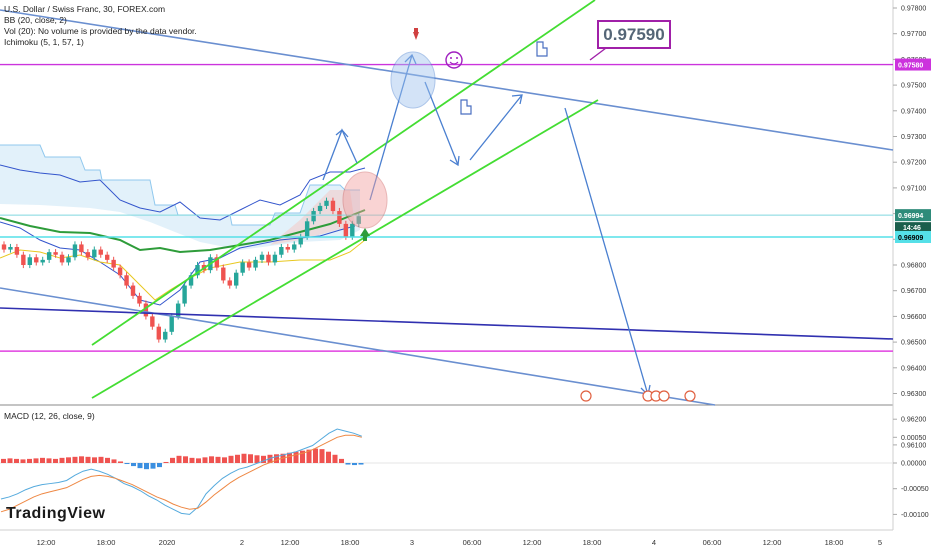 This screenshot has height=550, width=932. Describe the element at coordinates (85, 9) in the screenshot. I see `legend-title: U.S. Dollar / Swiss Franc, 30, FOREX.com` at that location.